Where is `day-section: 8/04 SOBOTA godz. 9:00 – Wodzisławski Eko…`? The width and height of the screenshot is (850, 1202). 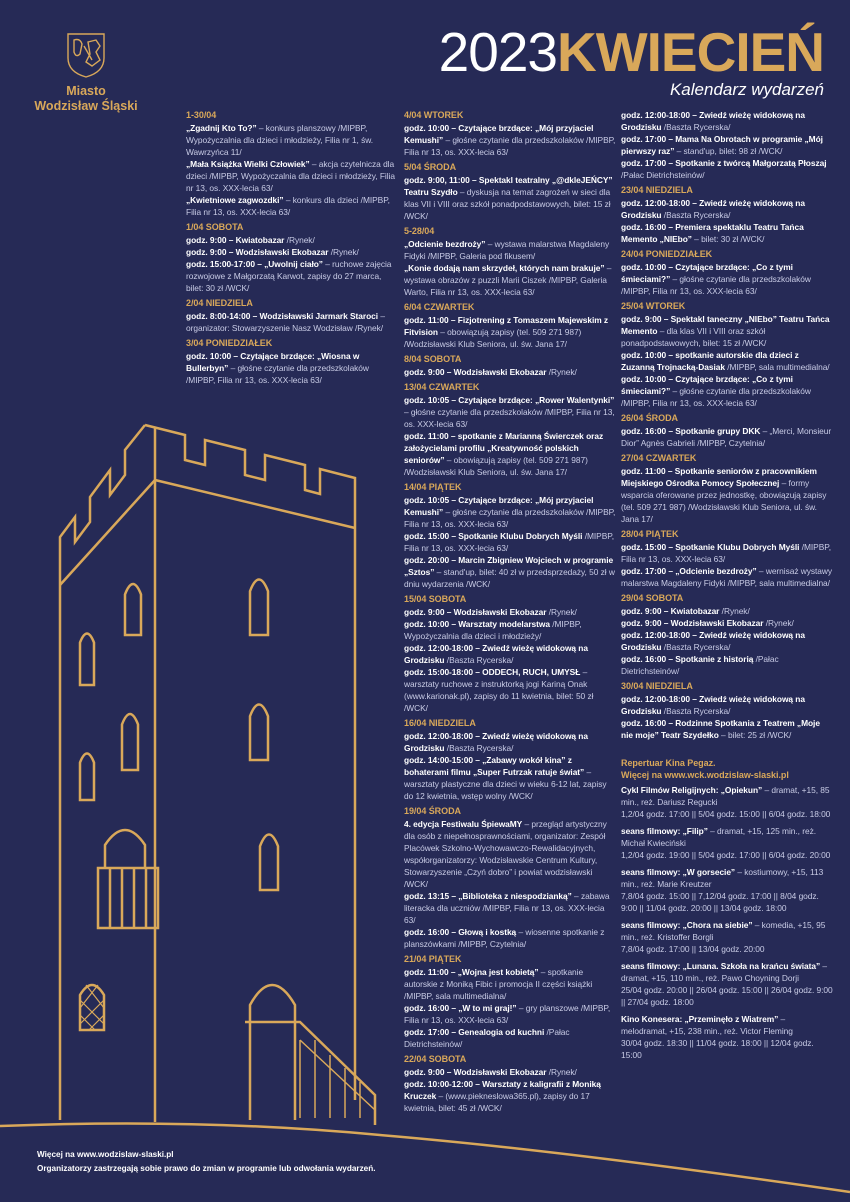 day-section: 8/04 SOBOTA godz. 9:00 – Wodzisławski Eko… is located at coordinates (510, 365).